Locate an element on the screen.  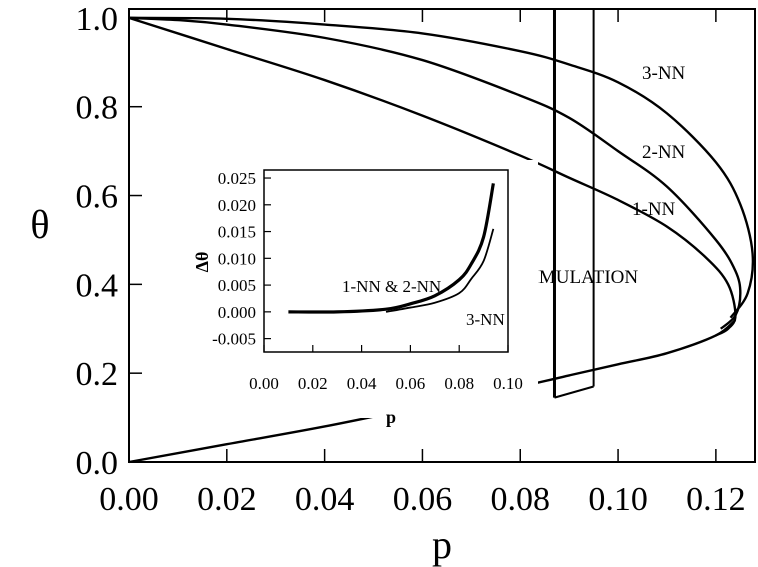
inset-plot-frame is located at coordinates (386, 261).